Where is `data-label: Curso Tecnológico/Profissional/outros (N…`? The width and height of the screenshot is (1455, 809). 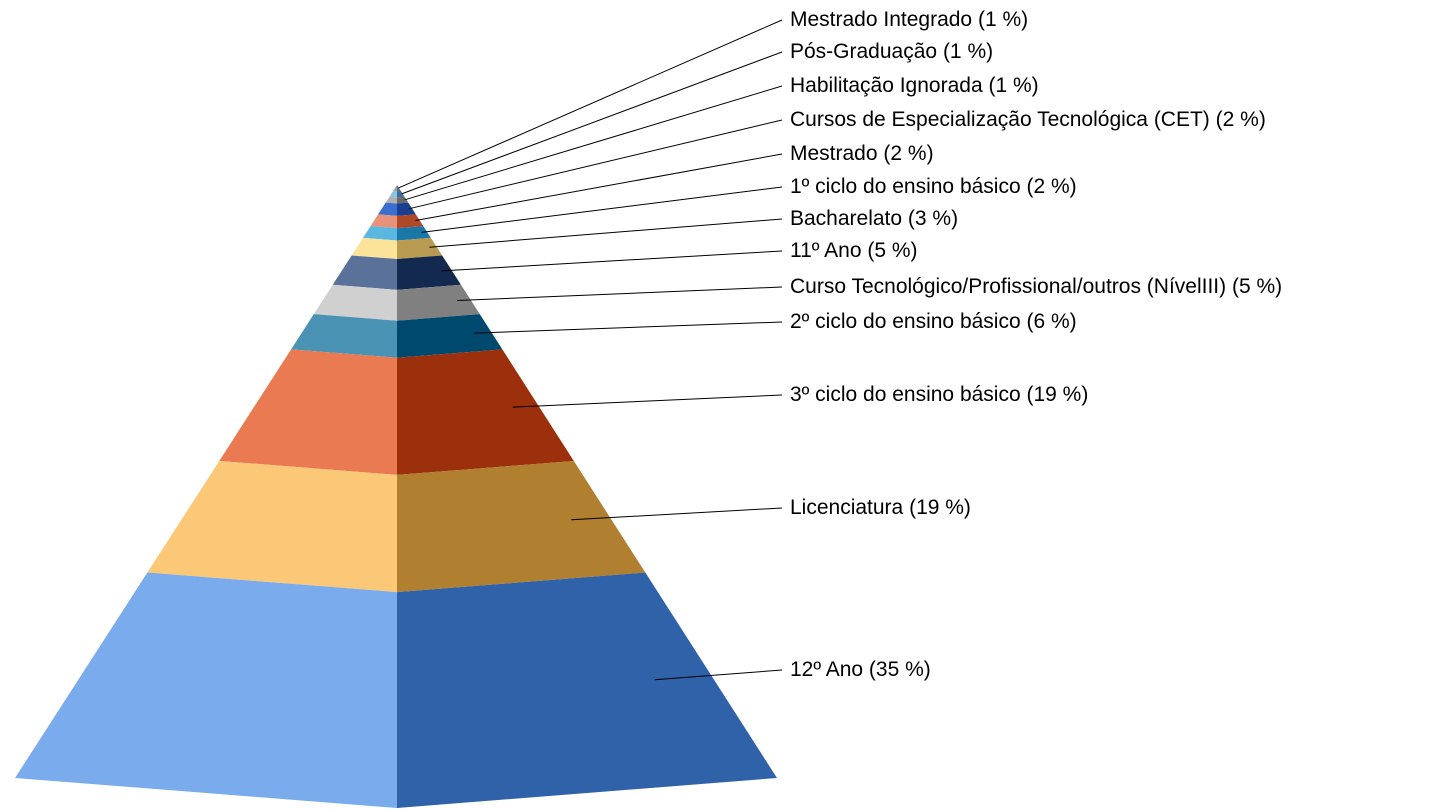
data-label: Curso Tecnológico/Profissional/outros (N… is located at coordinates (1036, 286).